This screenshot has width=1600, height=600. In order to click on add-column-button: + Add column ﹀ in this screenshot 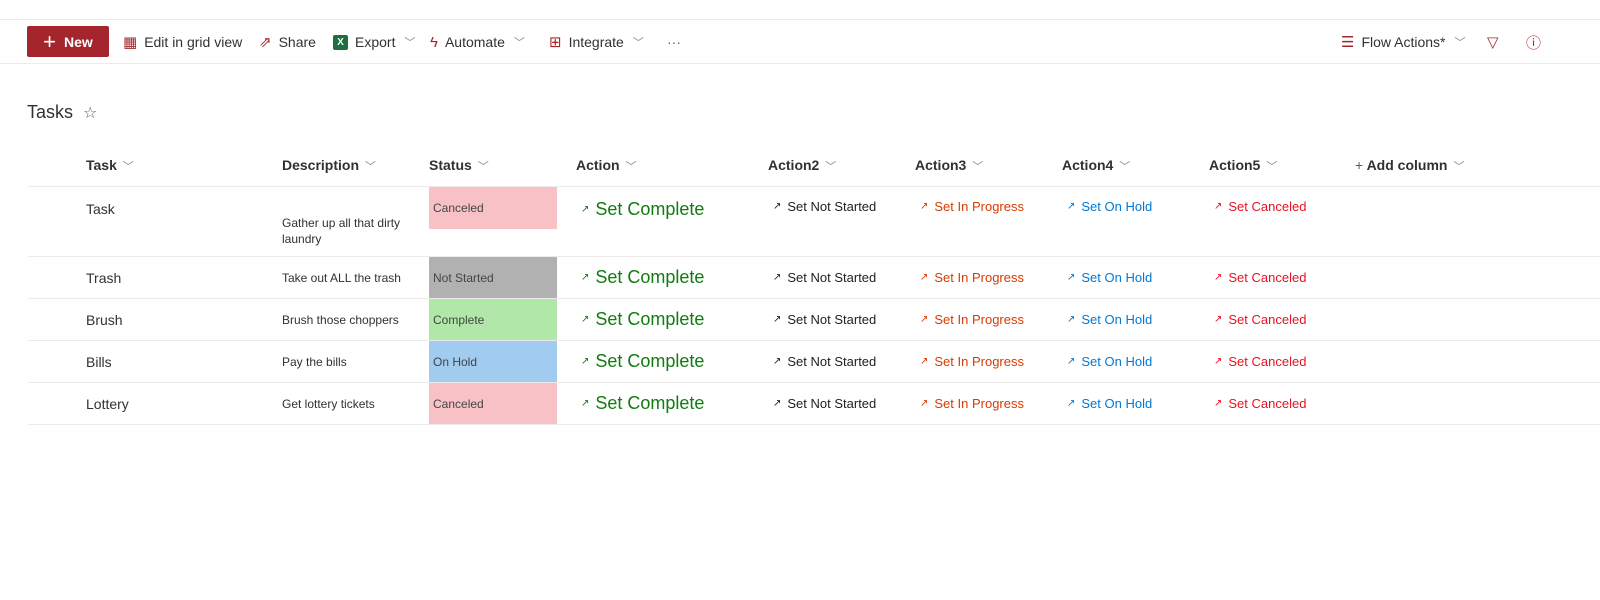, I will do `click(1410, 165)`.